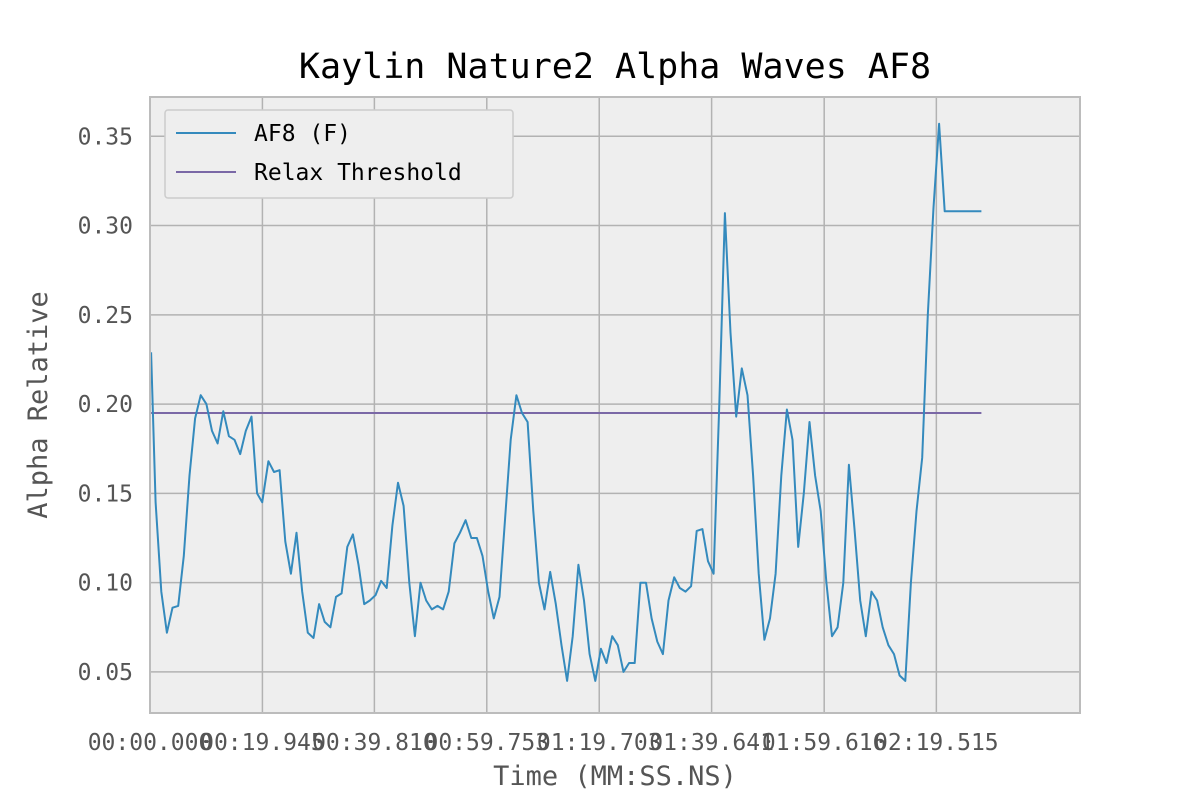 The width and height of the screenshot is (1200, 805). I want to click on y-tick-label: 0.20, so click(105, 405).